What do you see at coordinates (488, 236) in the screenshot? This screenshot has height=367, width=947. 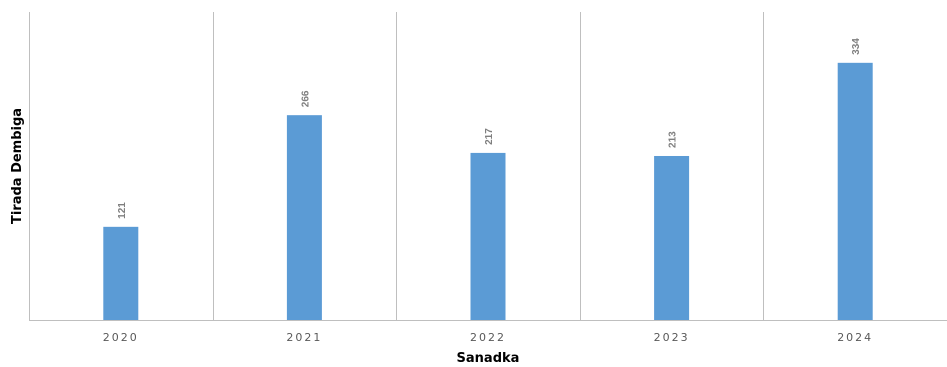 I see `bar-2022` at bounding box center [488, 236].